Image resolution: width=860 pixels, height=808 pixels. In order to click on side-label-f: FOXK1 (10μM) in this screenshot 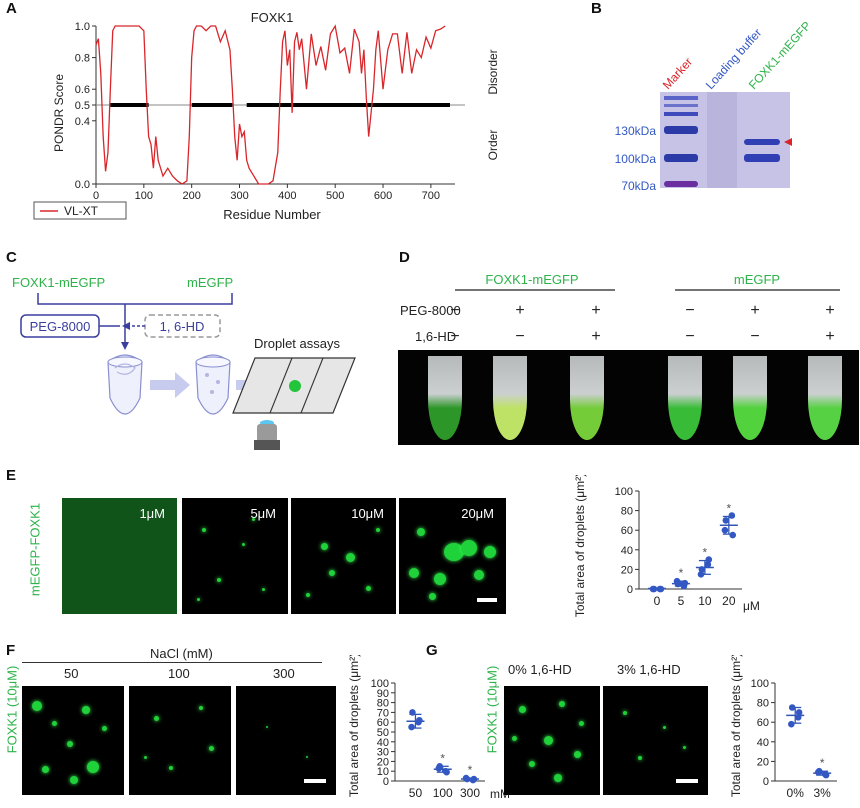, I will do `click(12, 709)`.